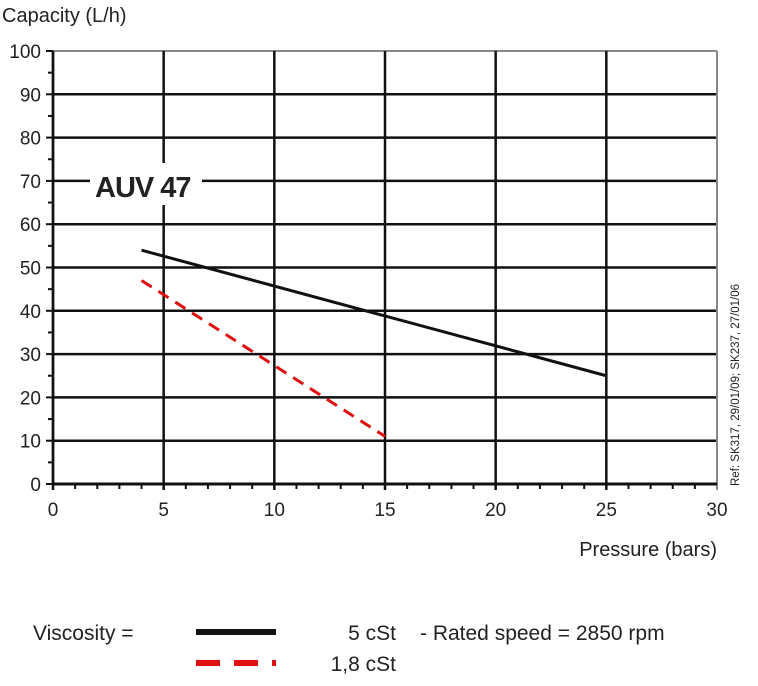  What do you see at coordinates (495, 510) in the screenshot?
I see `x-tick-label: 20` at bounding box center [495, 510].